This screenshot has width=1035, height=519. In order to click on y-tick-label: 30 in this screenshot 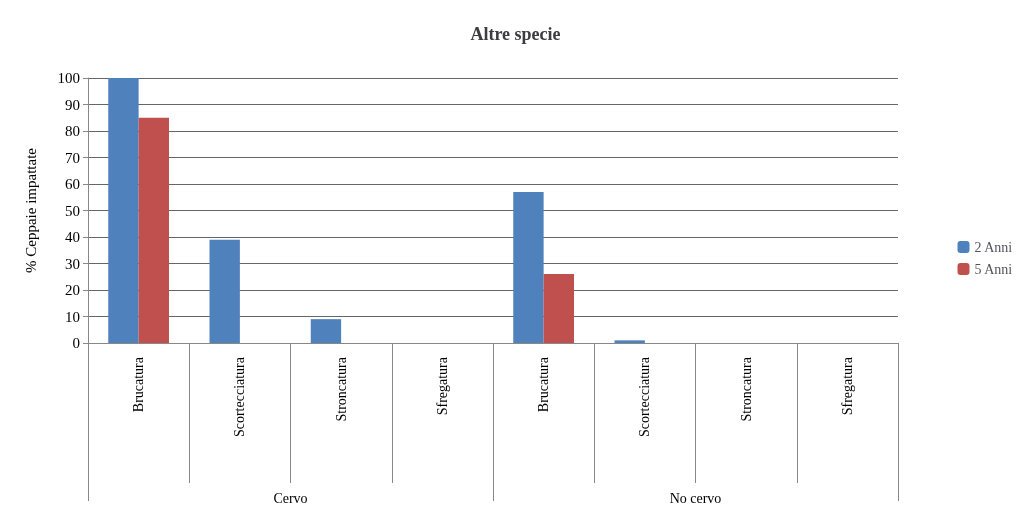, I will do `click(72, 263)`.